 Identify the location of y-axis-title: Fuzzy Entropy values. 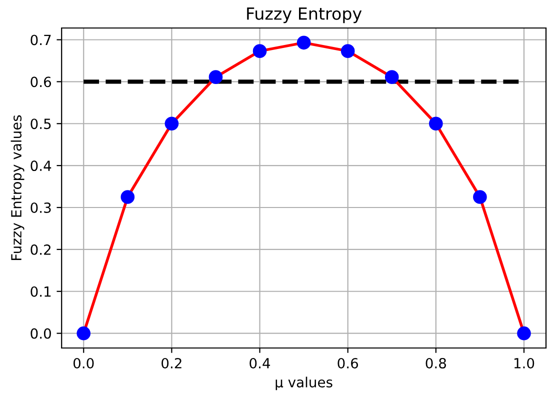
(17, 187).